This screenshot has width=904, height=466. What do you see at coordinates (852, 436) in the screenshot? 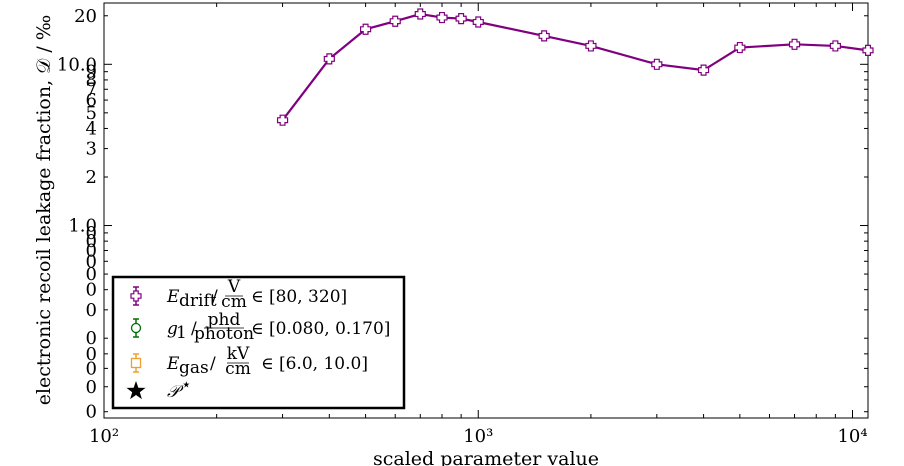
I see `x-tick-label: 10⁴` at bounding box center [852, 436].